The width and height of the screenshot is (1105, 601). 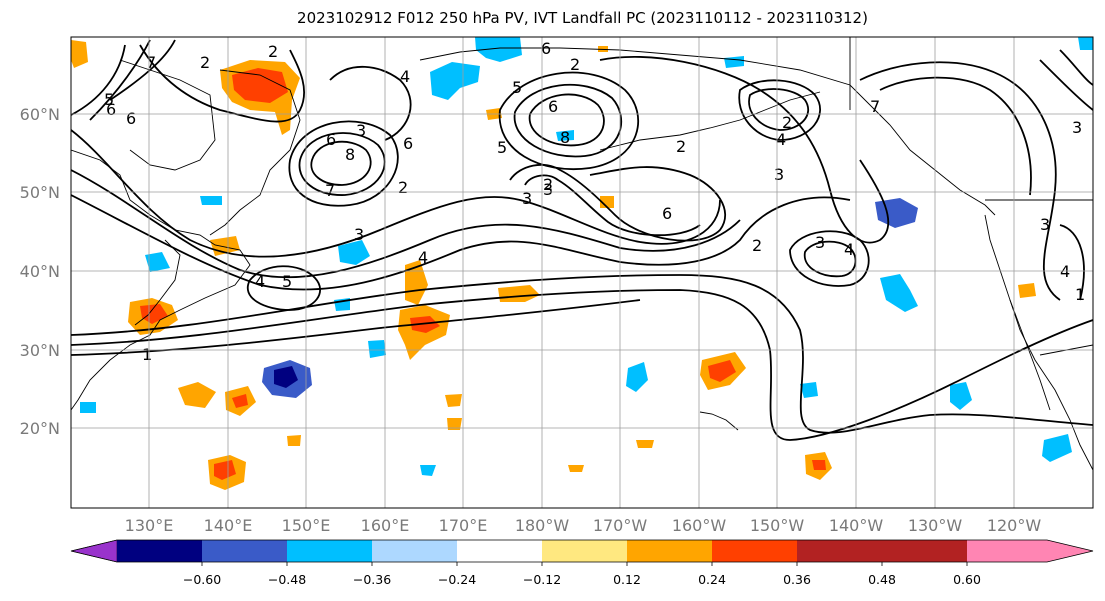 I want to click on colorbar-label: 0.12, so click(x=627, y=579).